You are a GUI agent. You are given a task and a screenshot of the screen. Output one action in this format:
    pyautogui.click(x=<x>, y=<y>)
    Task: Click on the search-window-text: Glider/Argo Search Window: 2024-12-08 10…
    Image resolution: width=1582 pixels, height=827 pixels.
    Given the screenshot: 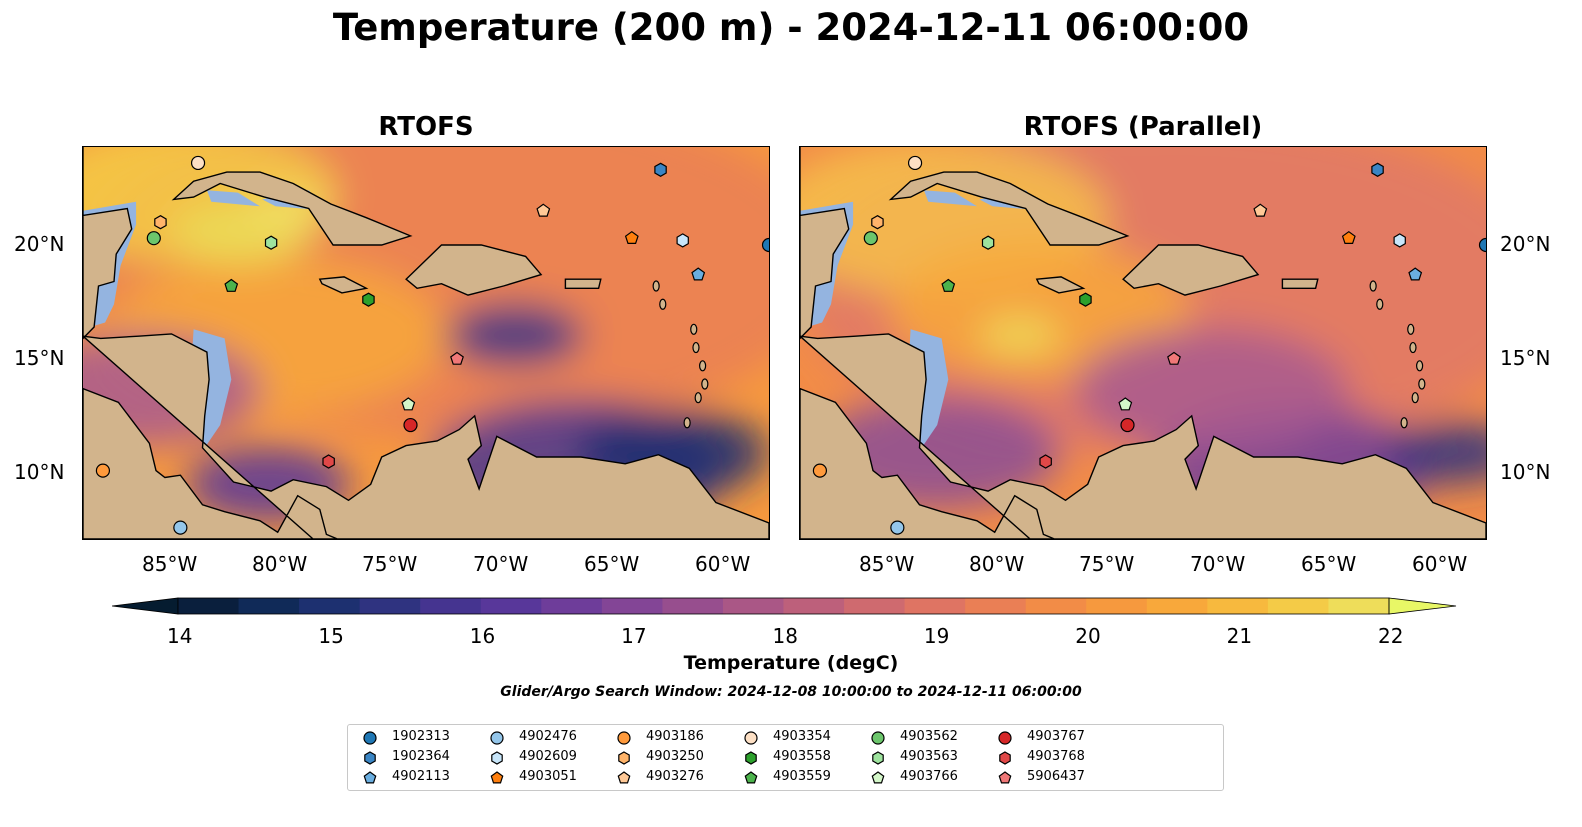 What is the action you would take?
    pyautogui.click(x=791, y=692)
    